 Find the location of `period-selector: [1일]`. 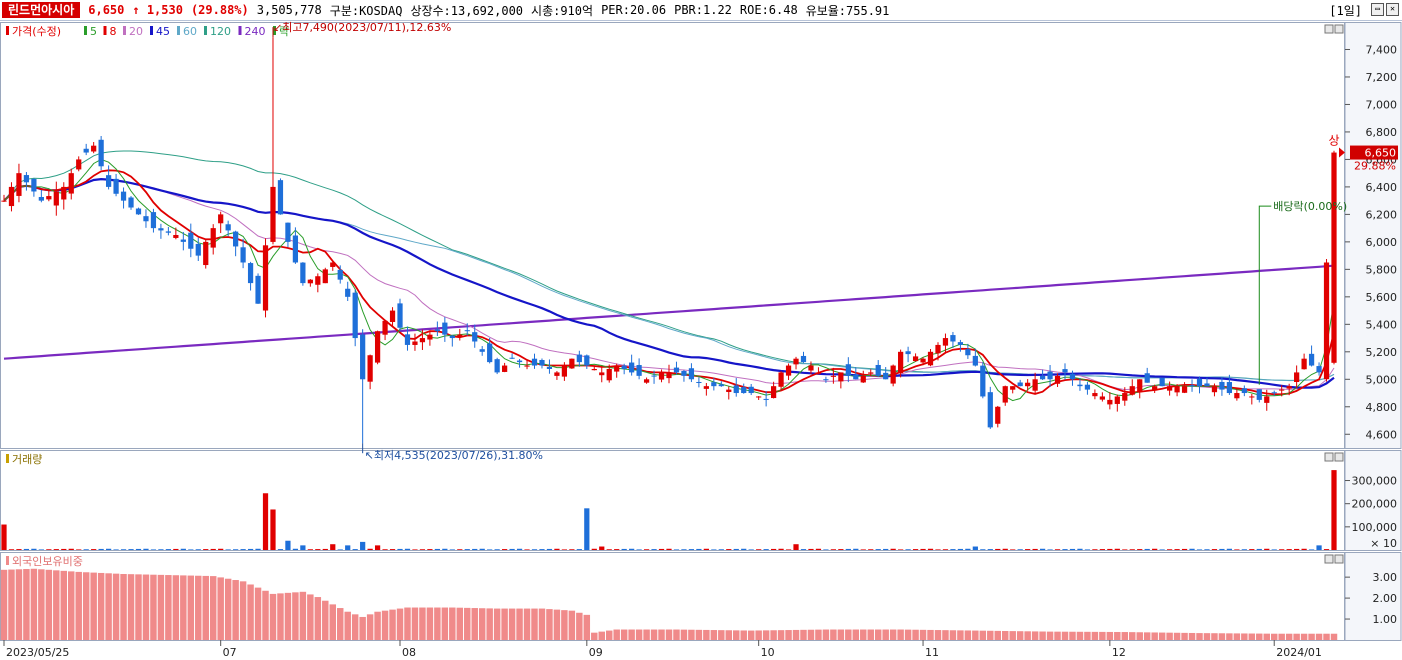

period-selector: [1일] is located at coordinates (1345, 11).